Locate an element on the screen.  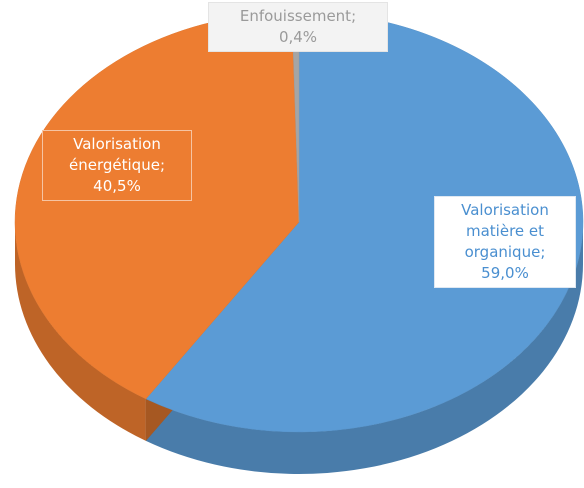
label-value: 40,5% is located at coordinates (117, 186).